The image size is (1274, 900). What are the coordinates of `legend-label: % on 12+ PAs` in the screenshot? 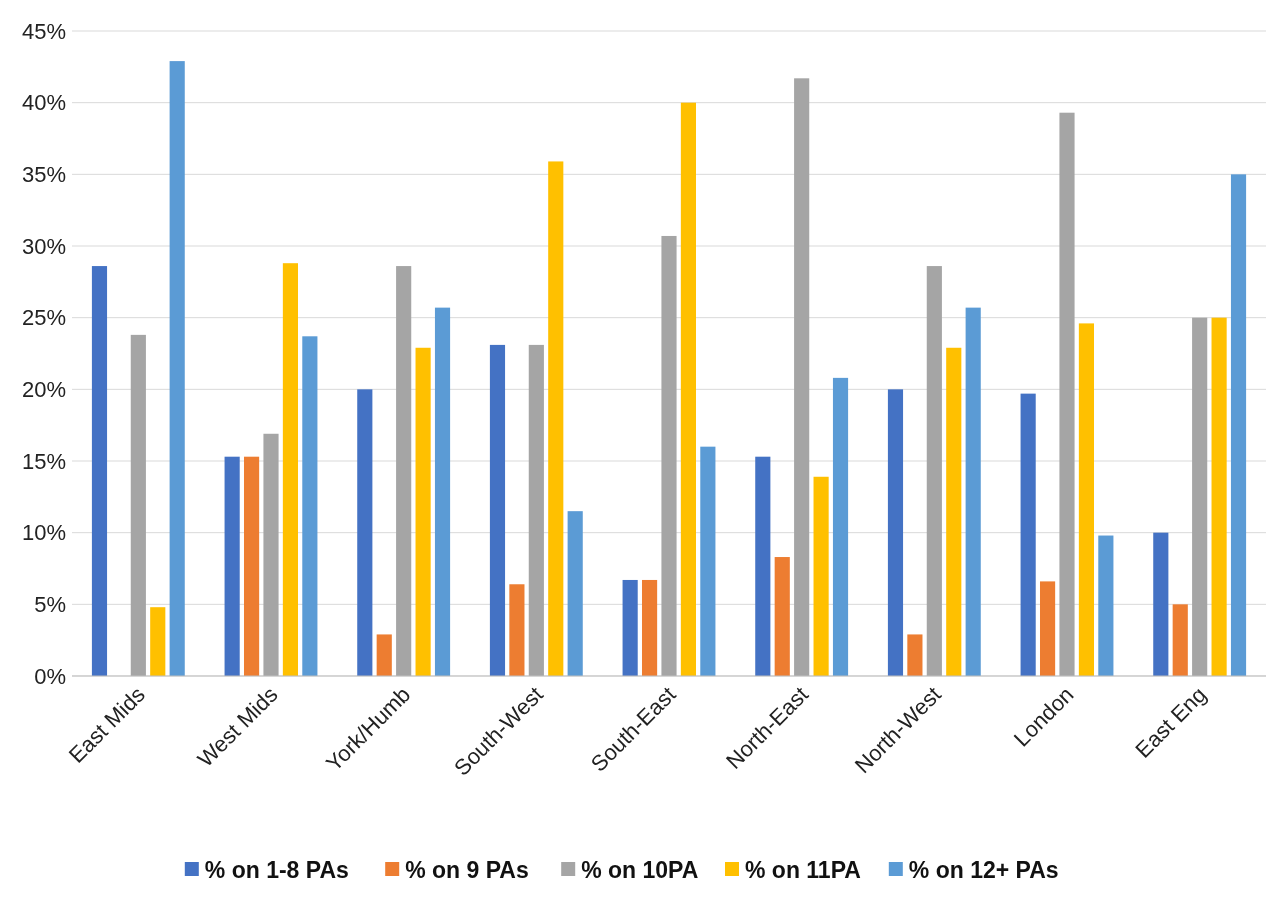 It's located at (983, 870).